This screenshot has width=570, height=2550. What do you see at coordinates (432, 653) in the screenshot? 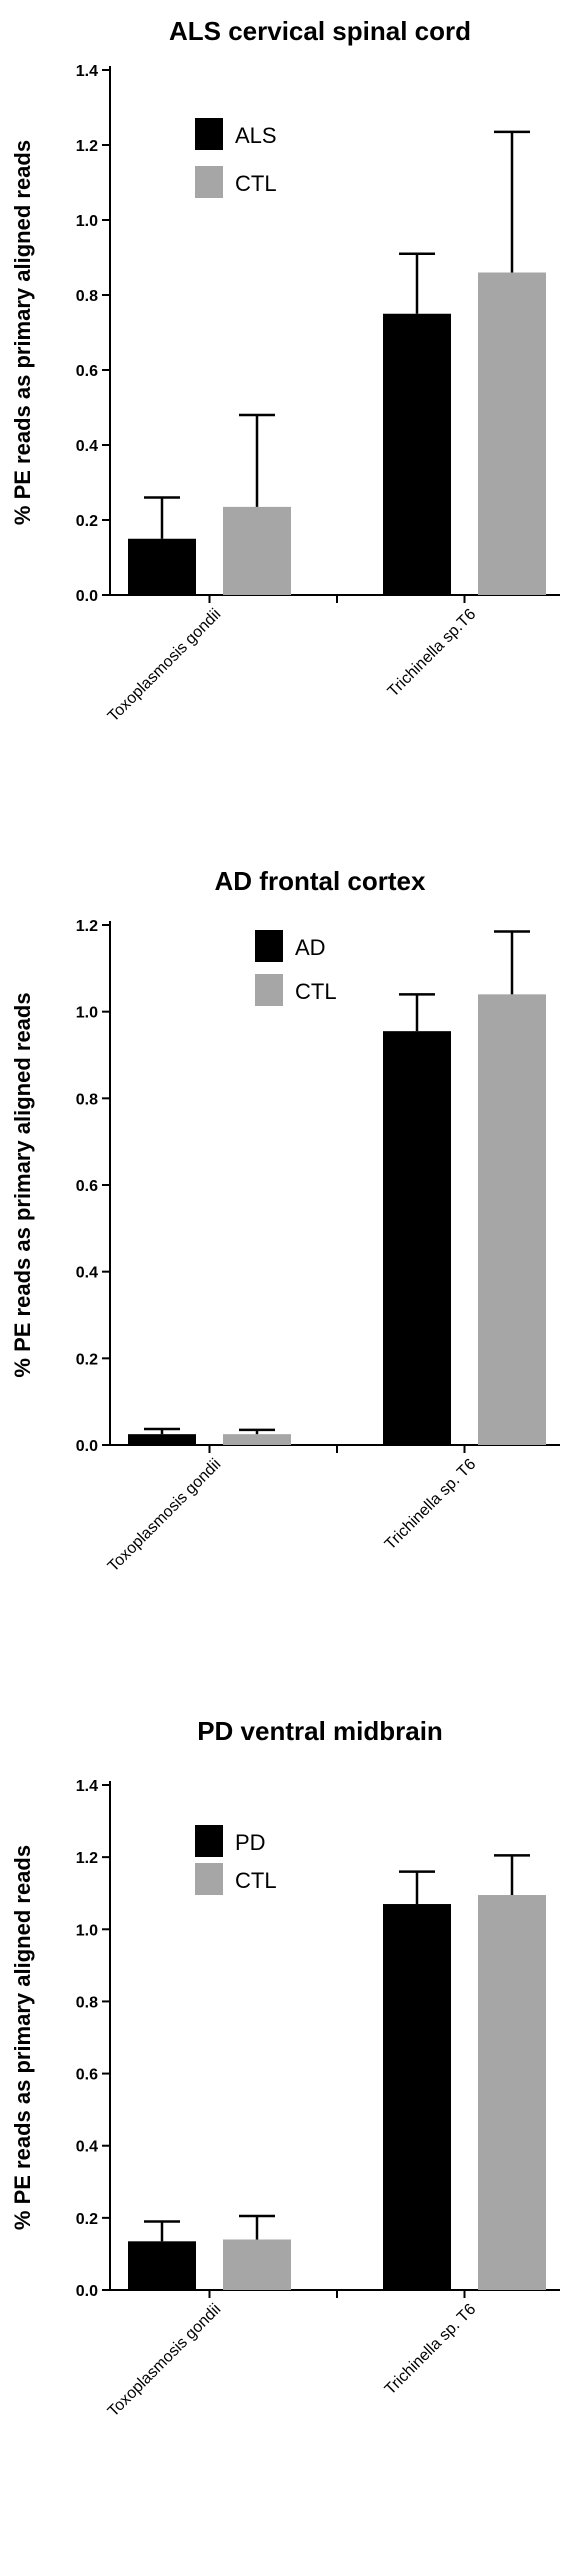
I see `x-category-label: Trichinella sp.T6` at bounding box center [432, 653].